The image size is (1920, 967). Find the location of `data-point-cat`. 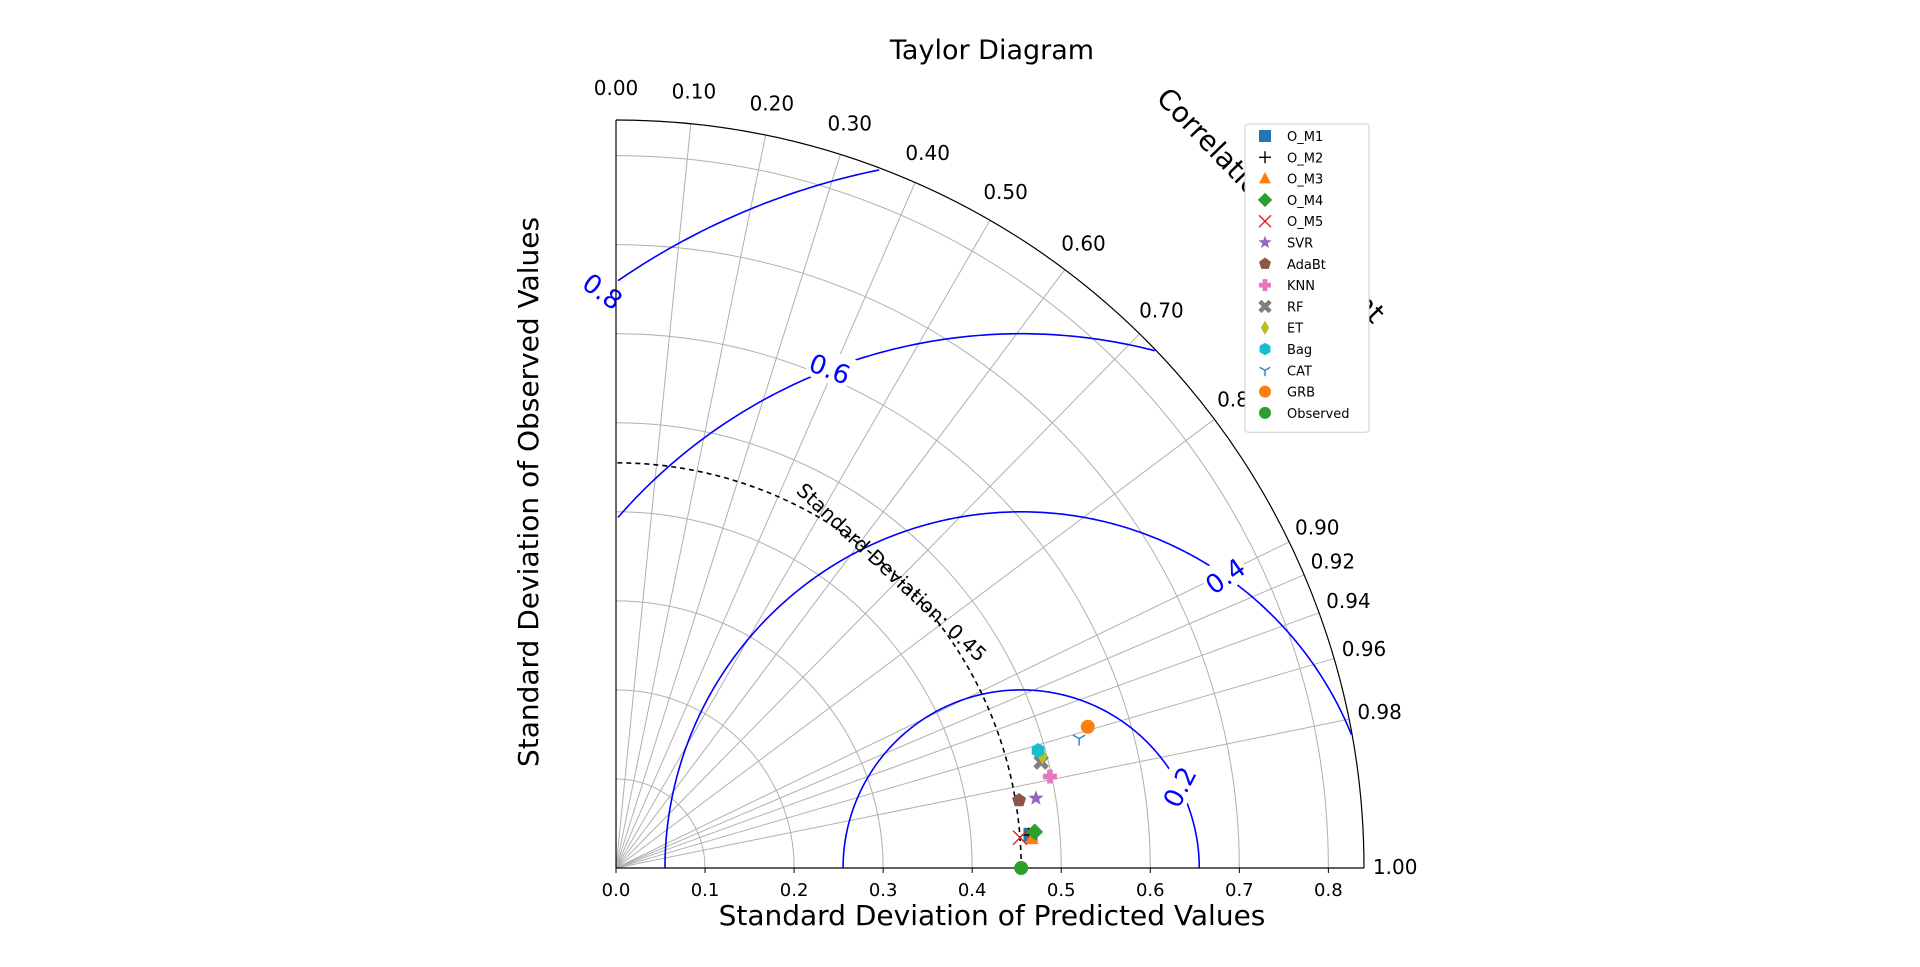

data-point-cat is located at coordinates (1079, 740).